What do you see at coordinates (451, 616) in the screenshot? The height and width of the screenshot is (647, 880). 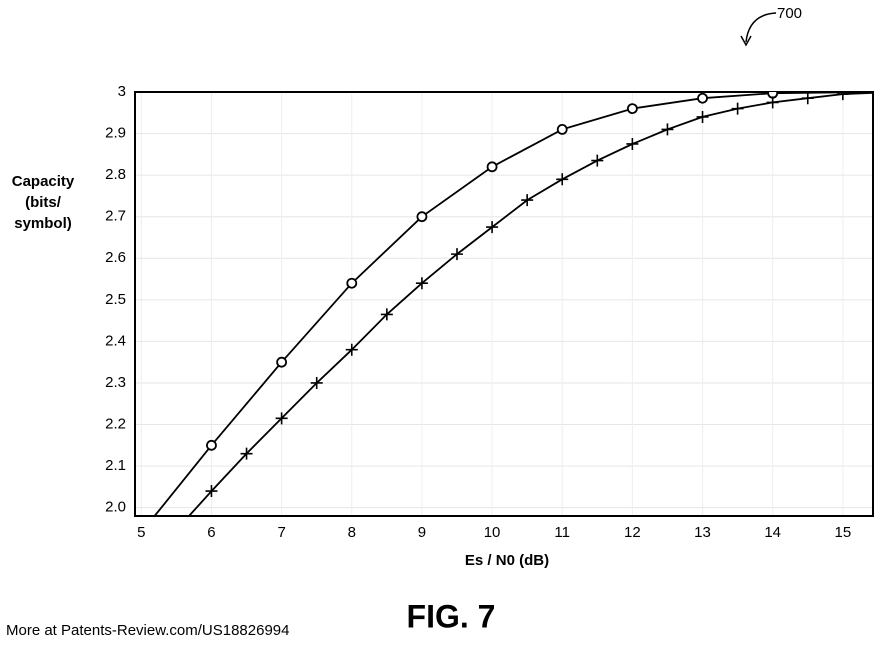 I see `caption: FIG. 7` at bounding box center [451, 616].